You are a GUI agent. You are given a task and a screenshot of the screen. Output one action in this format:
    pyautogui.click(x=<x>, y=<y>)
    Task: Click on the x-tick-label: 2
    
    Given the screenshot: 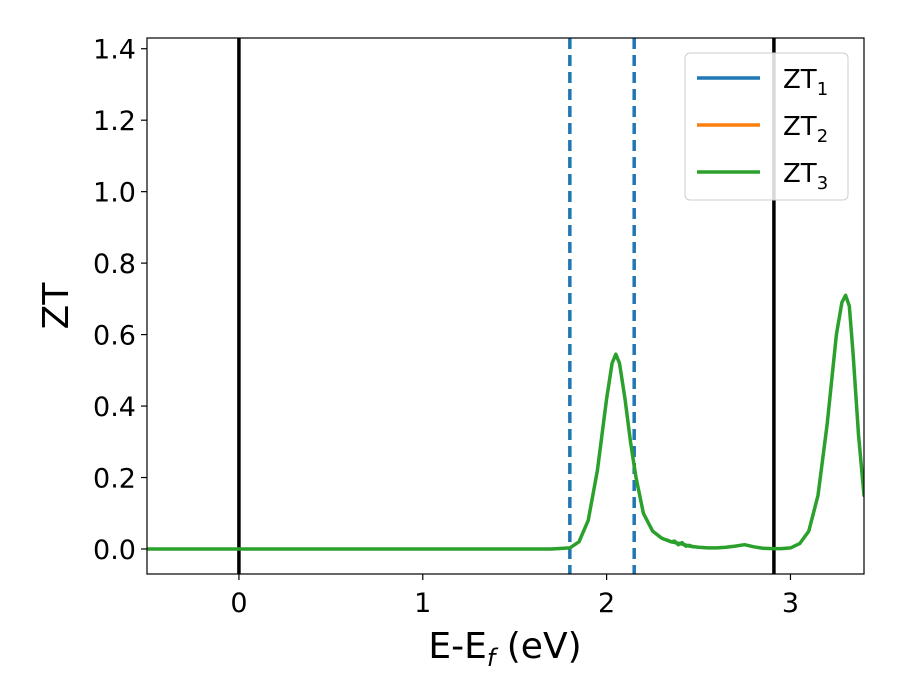 What is the action you would take?
    pyautogui.click(x=606, y=603)
    